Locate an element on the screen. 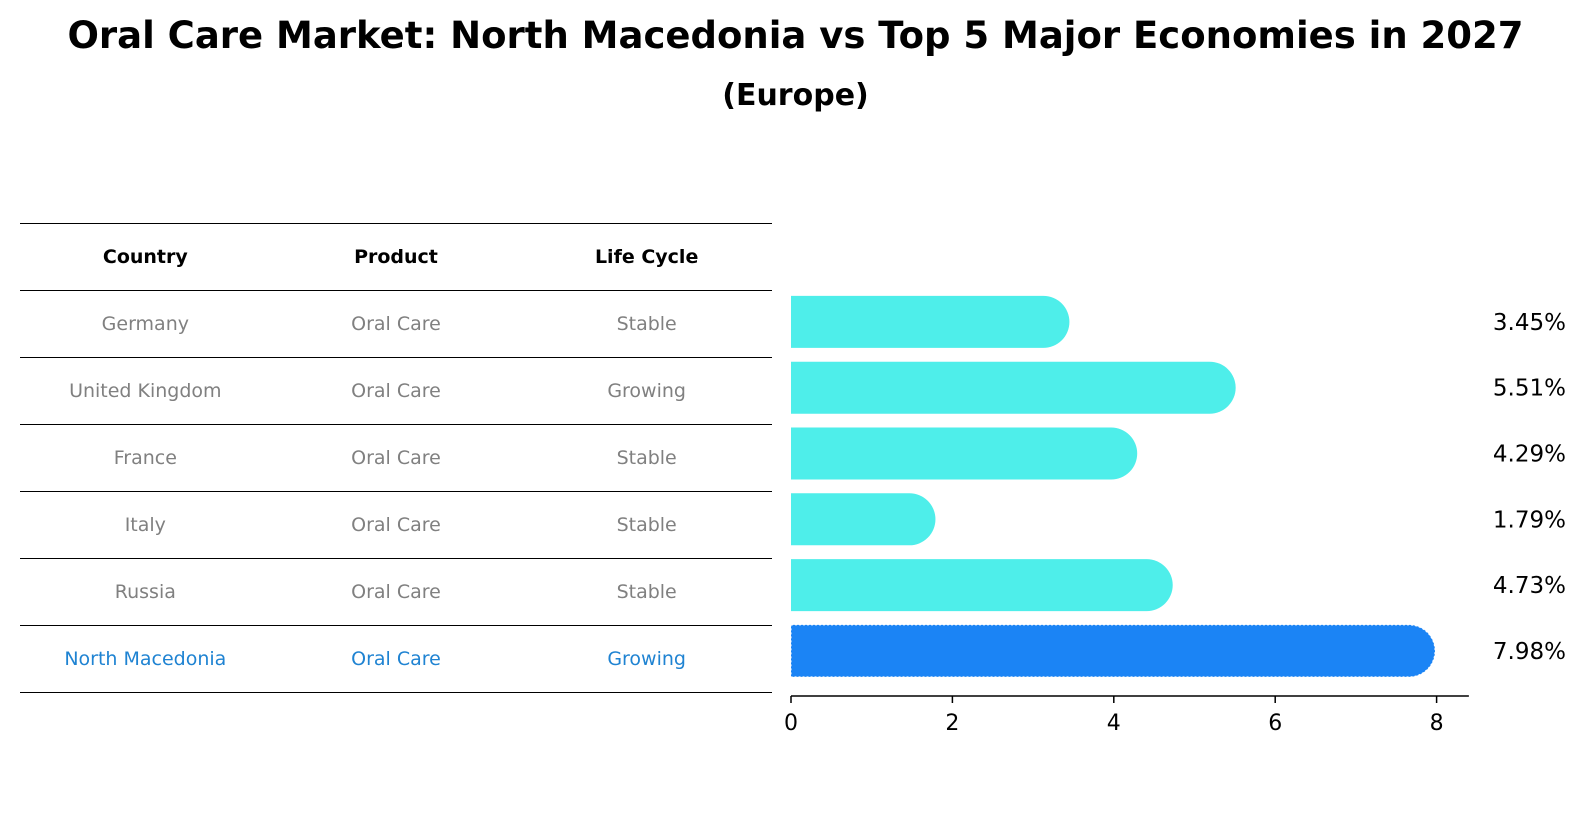 This screenshot has height=823, width=1591. bar-value-label: 4.73% is located at coordinates (1529, 586).